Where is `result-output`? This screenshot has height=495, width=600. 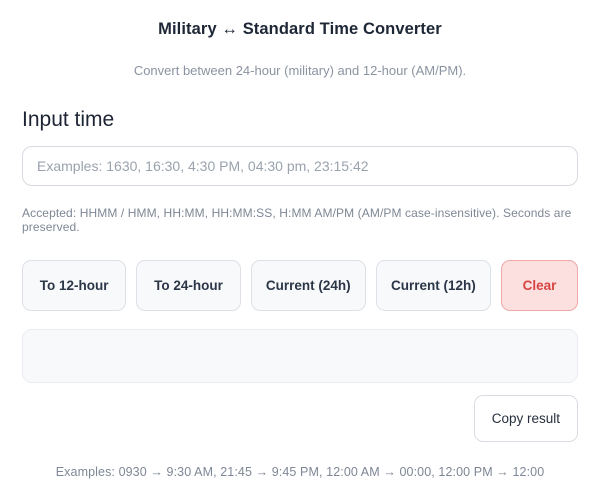
result-output is located at coordinates (300, 356).